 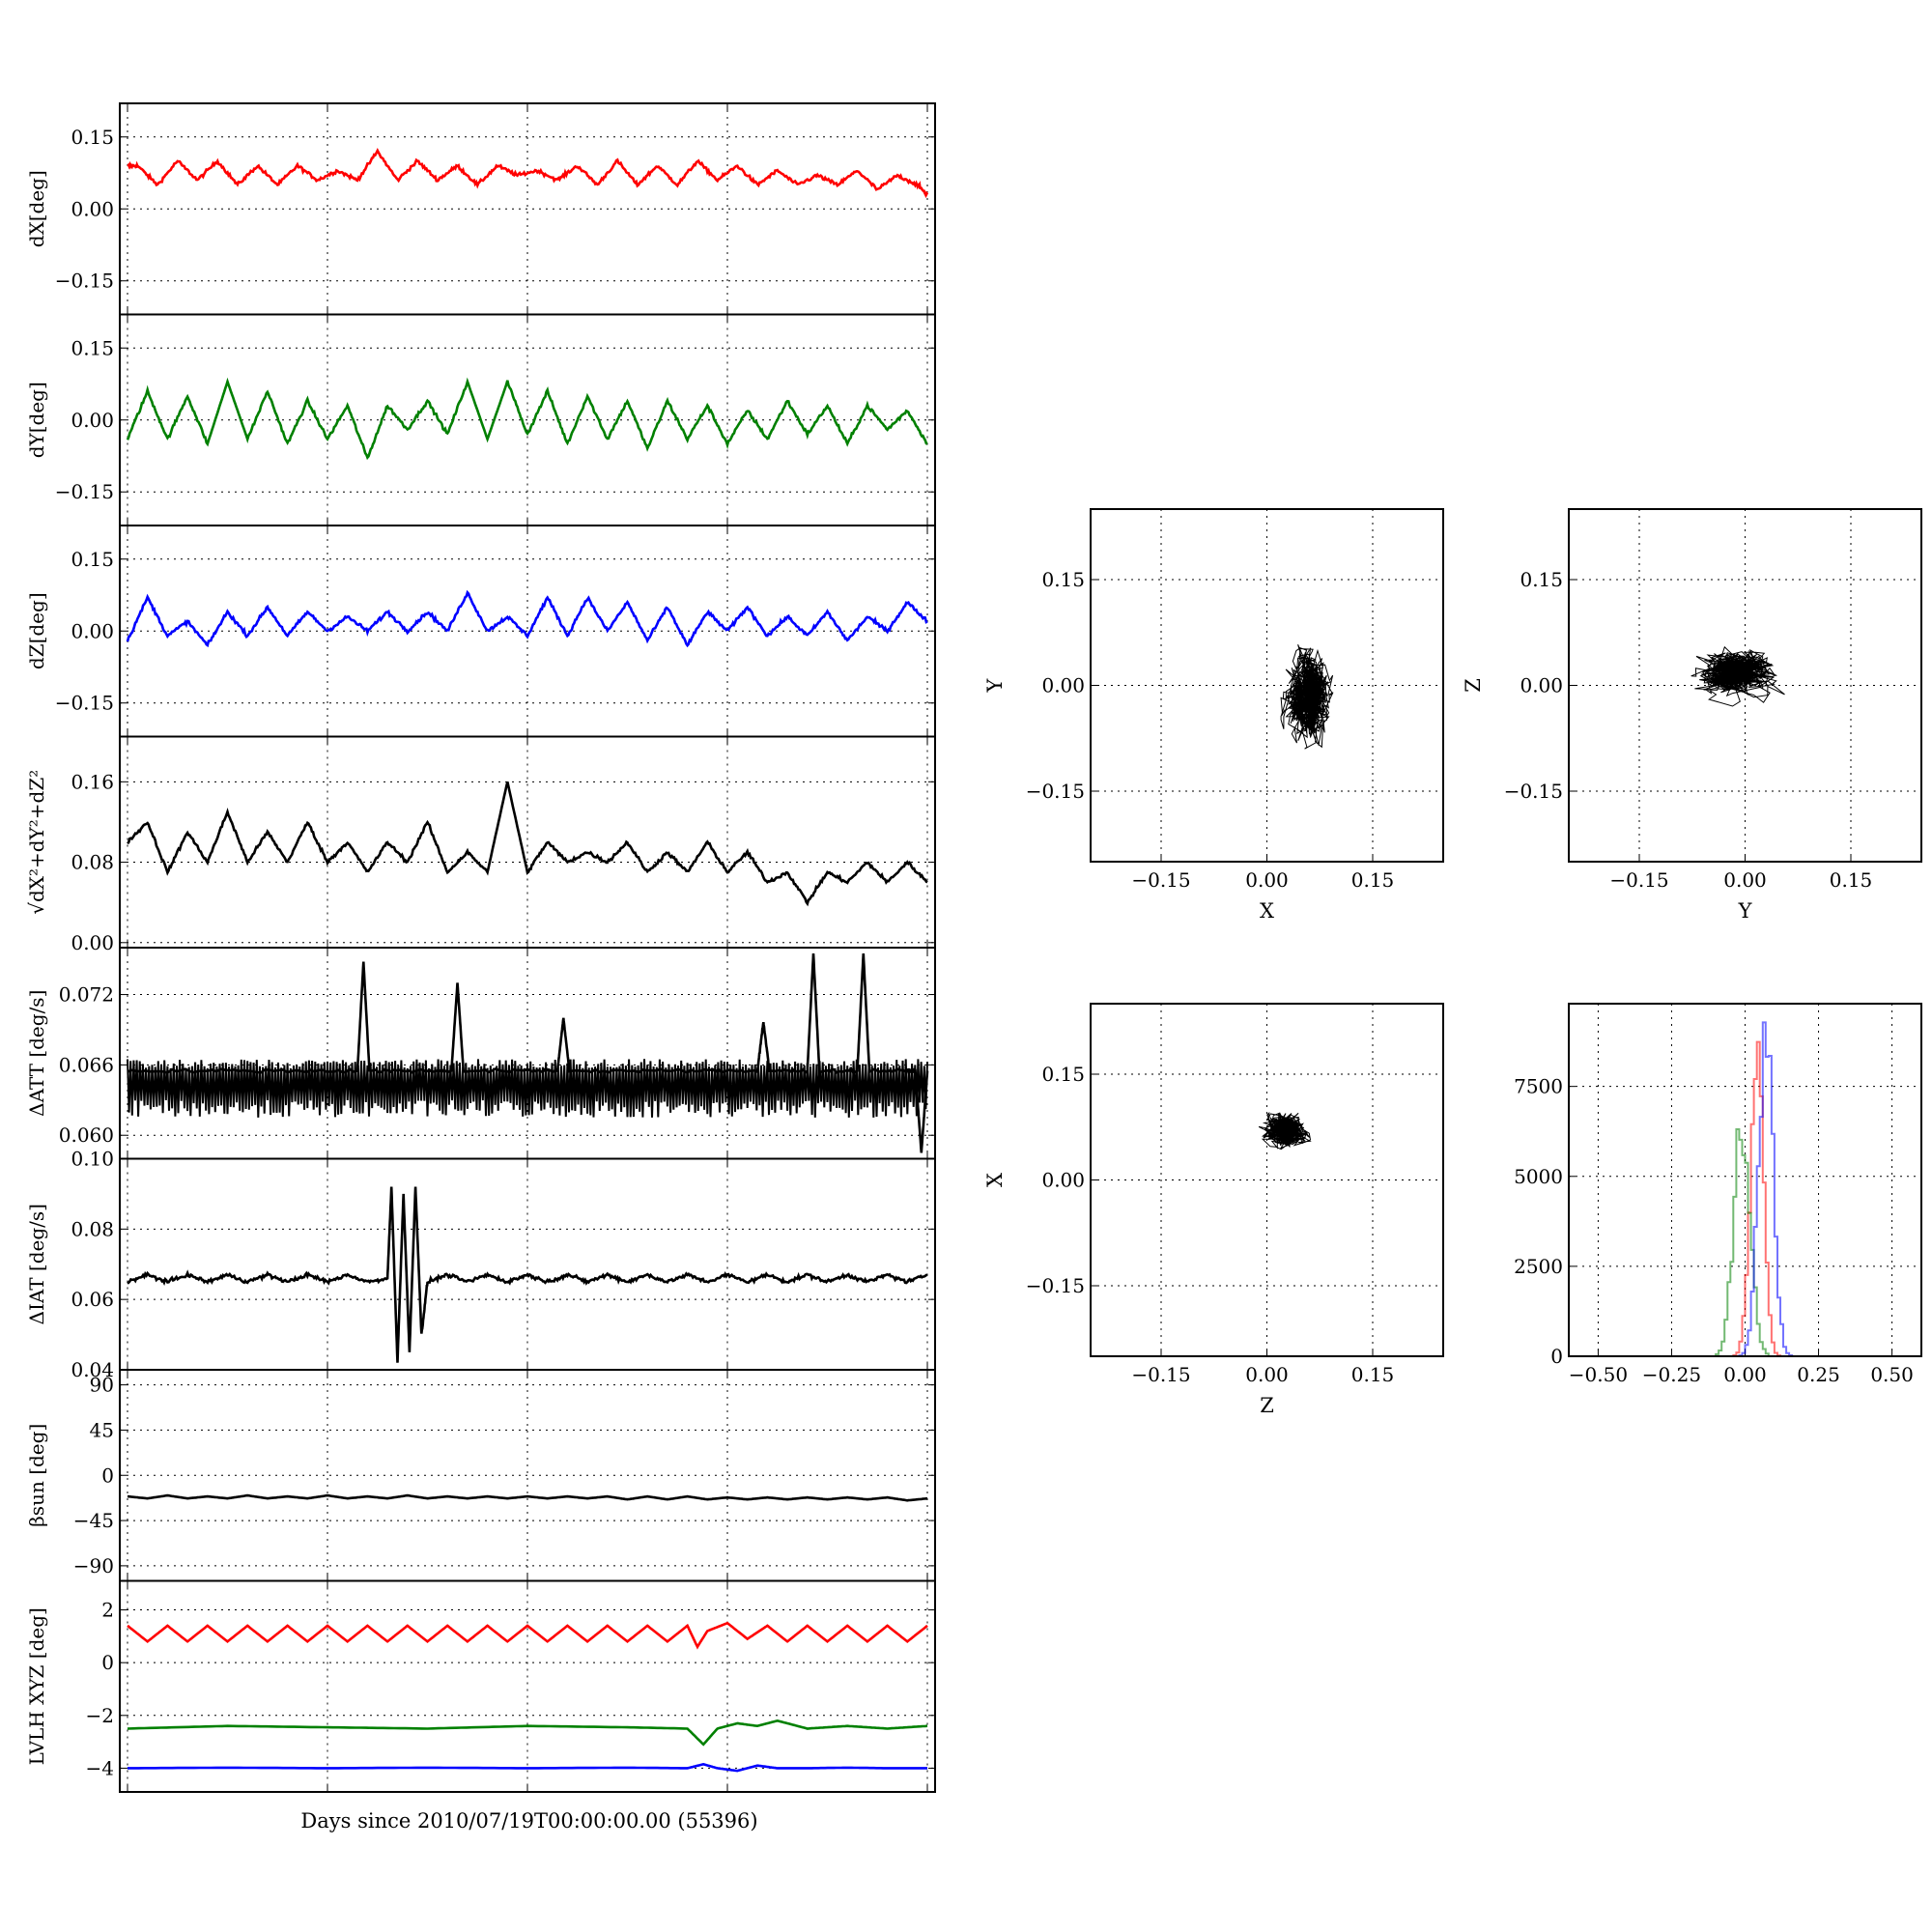 I want to click on panel-dz: −0.15 0.00 0.15 dZ[deg], so click(x=480, y=631).